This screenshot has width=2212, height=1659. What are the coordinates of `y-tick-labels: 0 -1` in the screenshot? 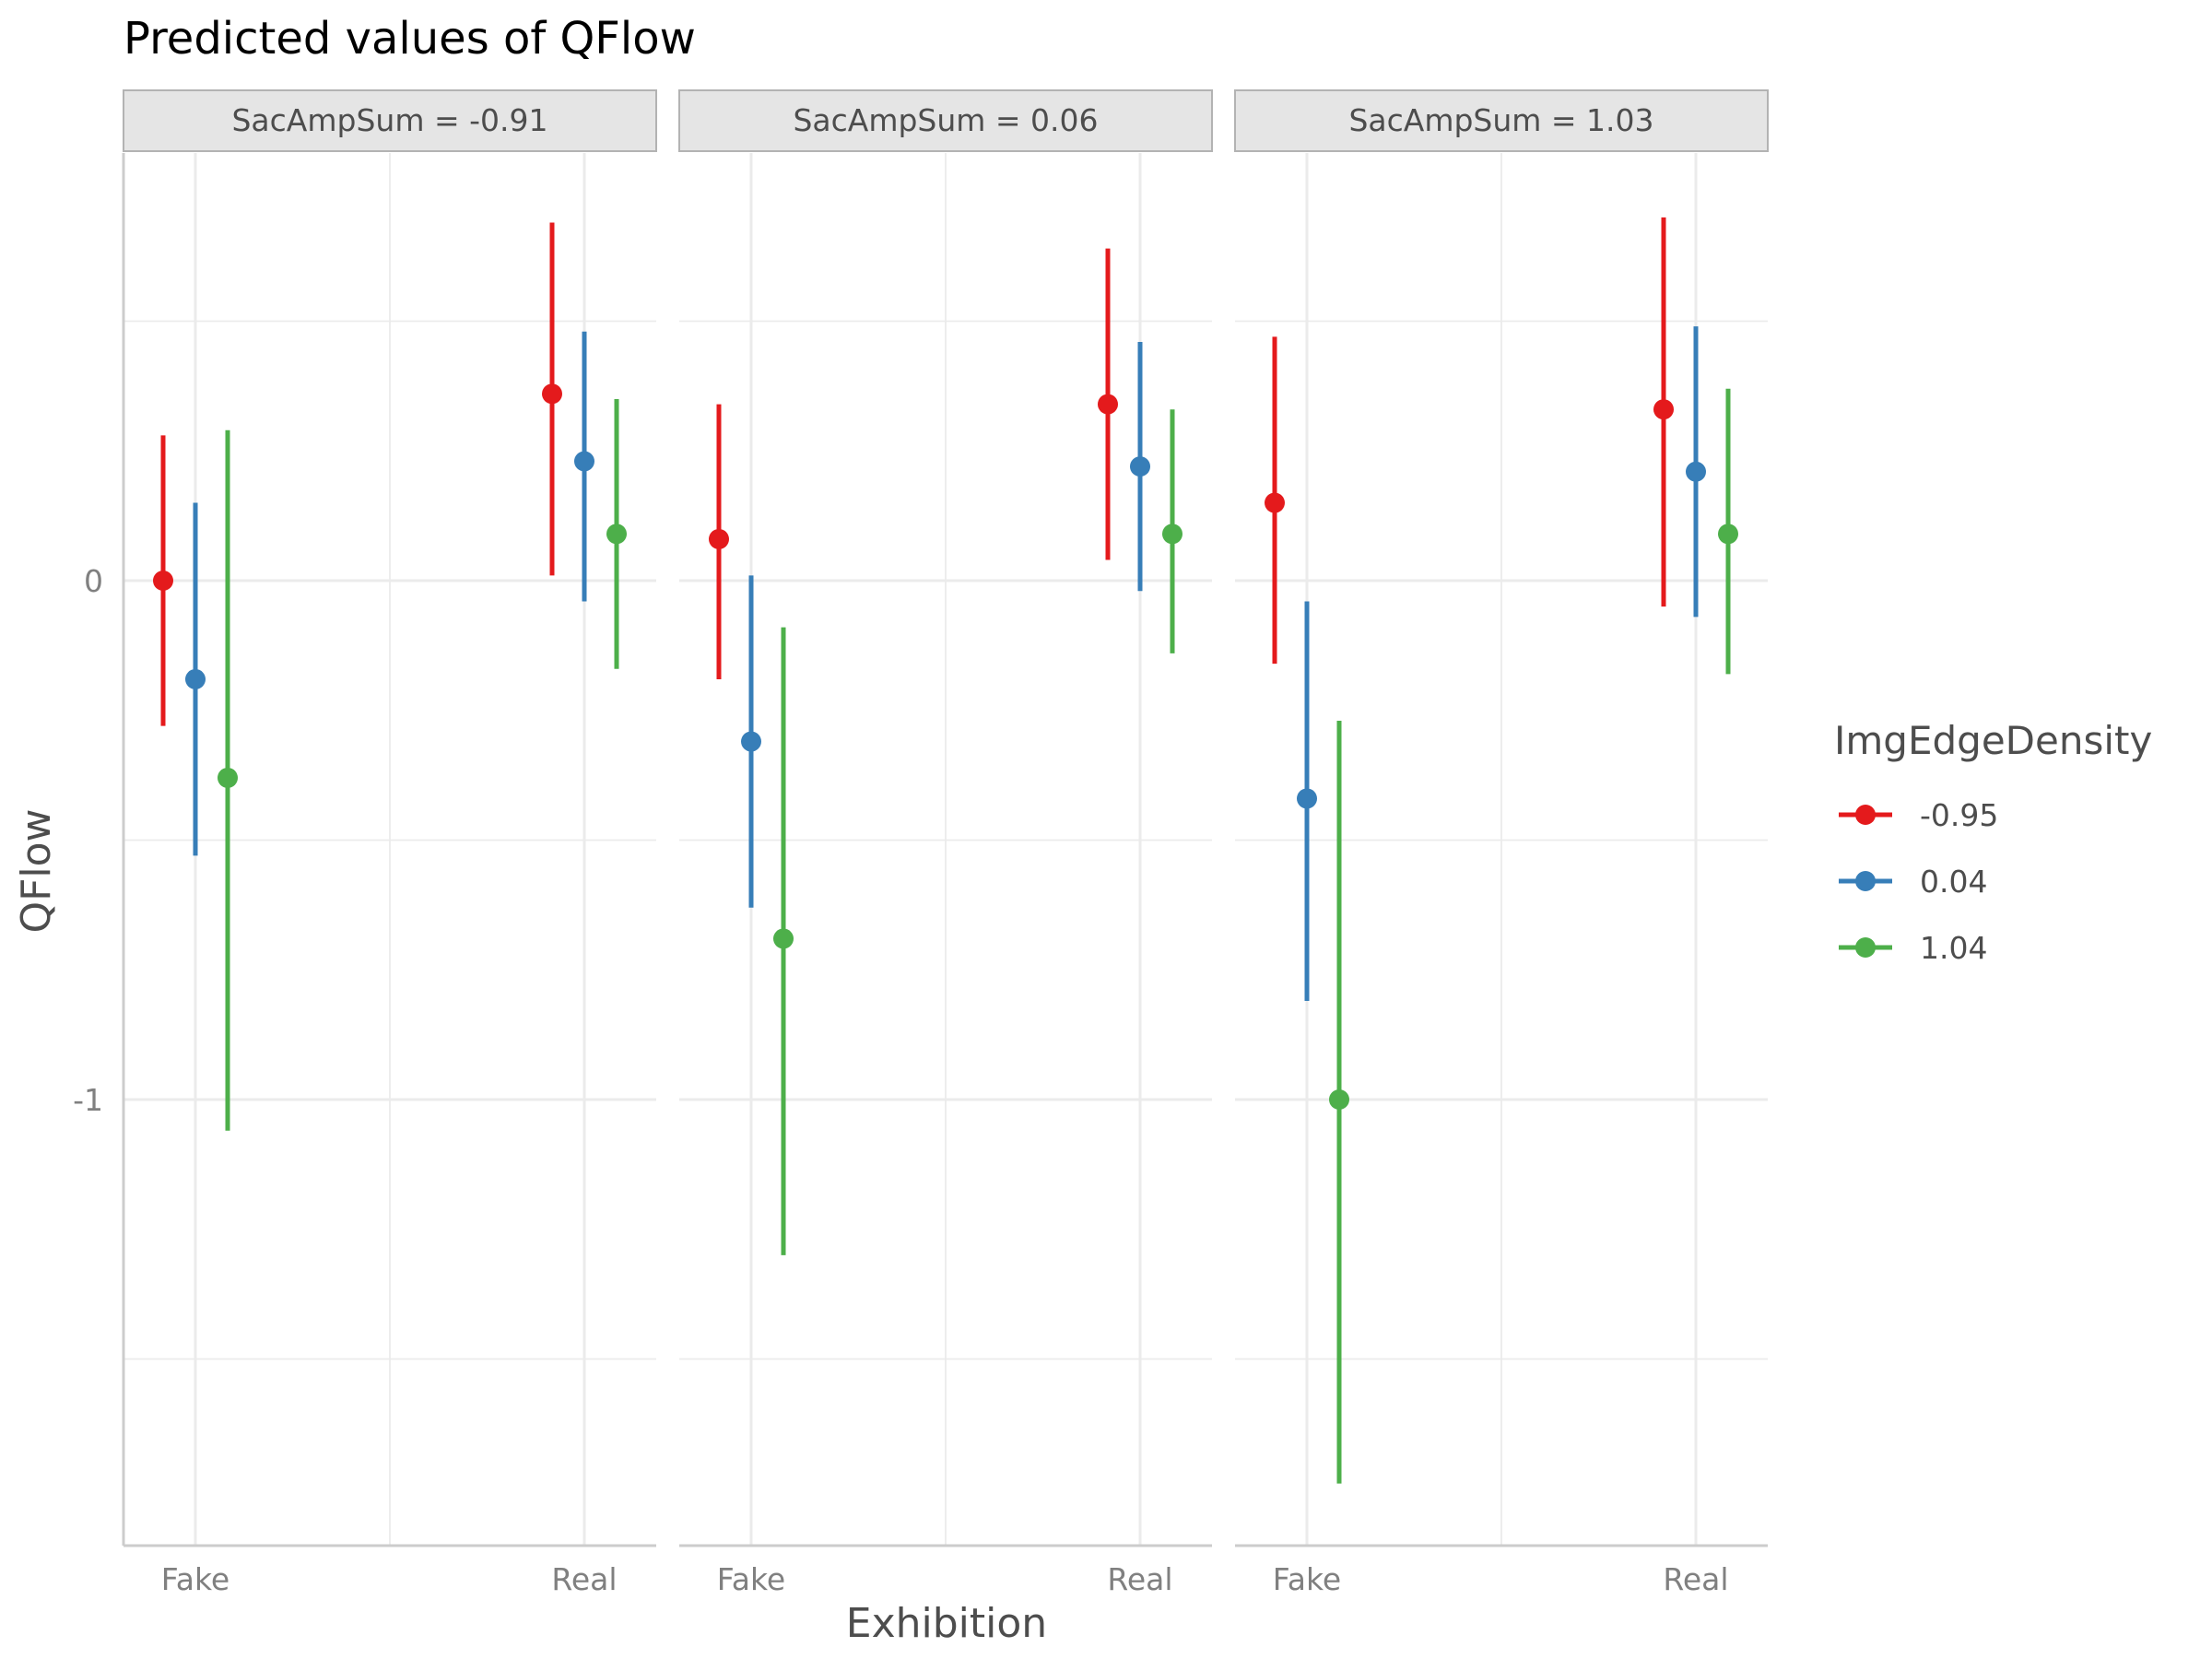 It's located at (88, 840).